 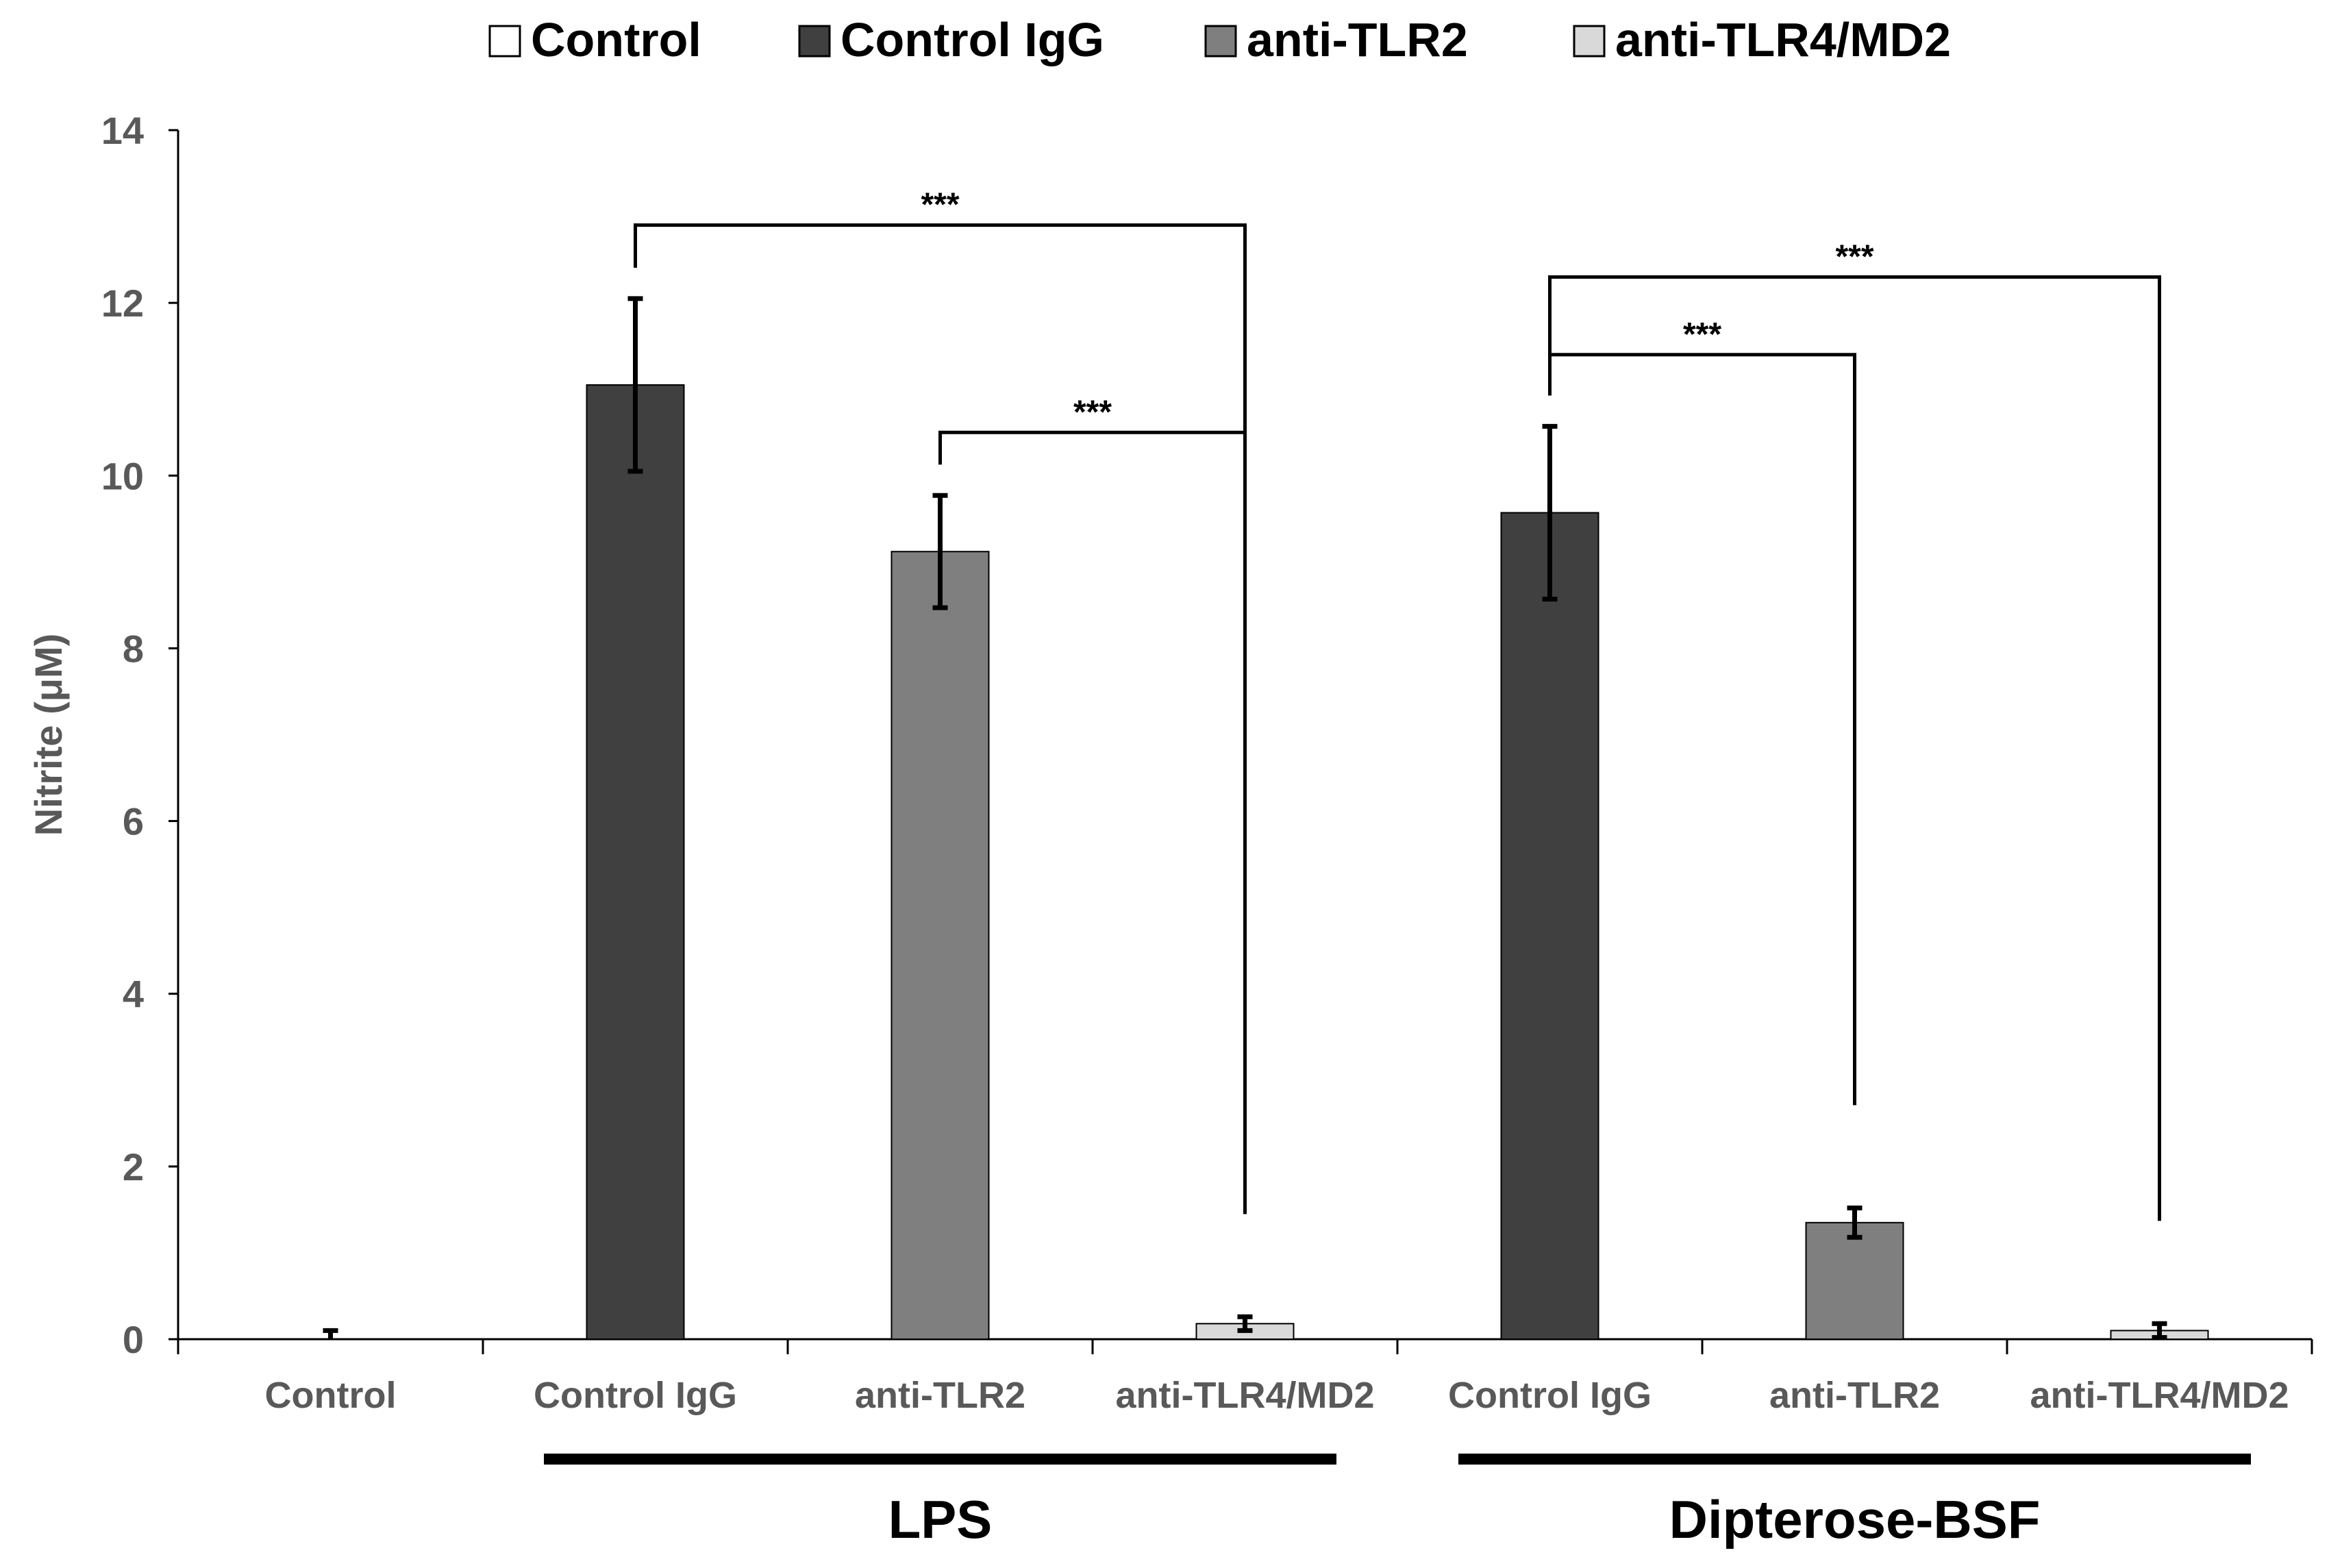 What do you see at coordinates (48, 735) in the screenshot?
I see `y-axis-title: Nitrite (μM)` at bounding box center [48, 735].